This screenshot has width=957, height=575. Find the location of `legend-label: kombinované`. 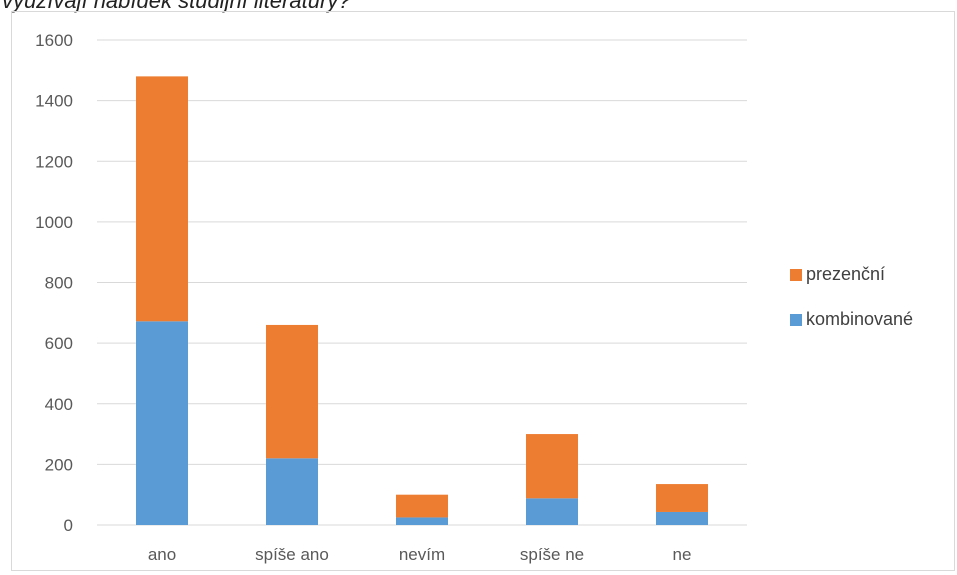

legend-label: kombinované is located at coordinates (859, 319).